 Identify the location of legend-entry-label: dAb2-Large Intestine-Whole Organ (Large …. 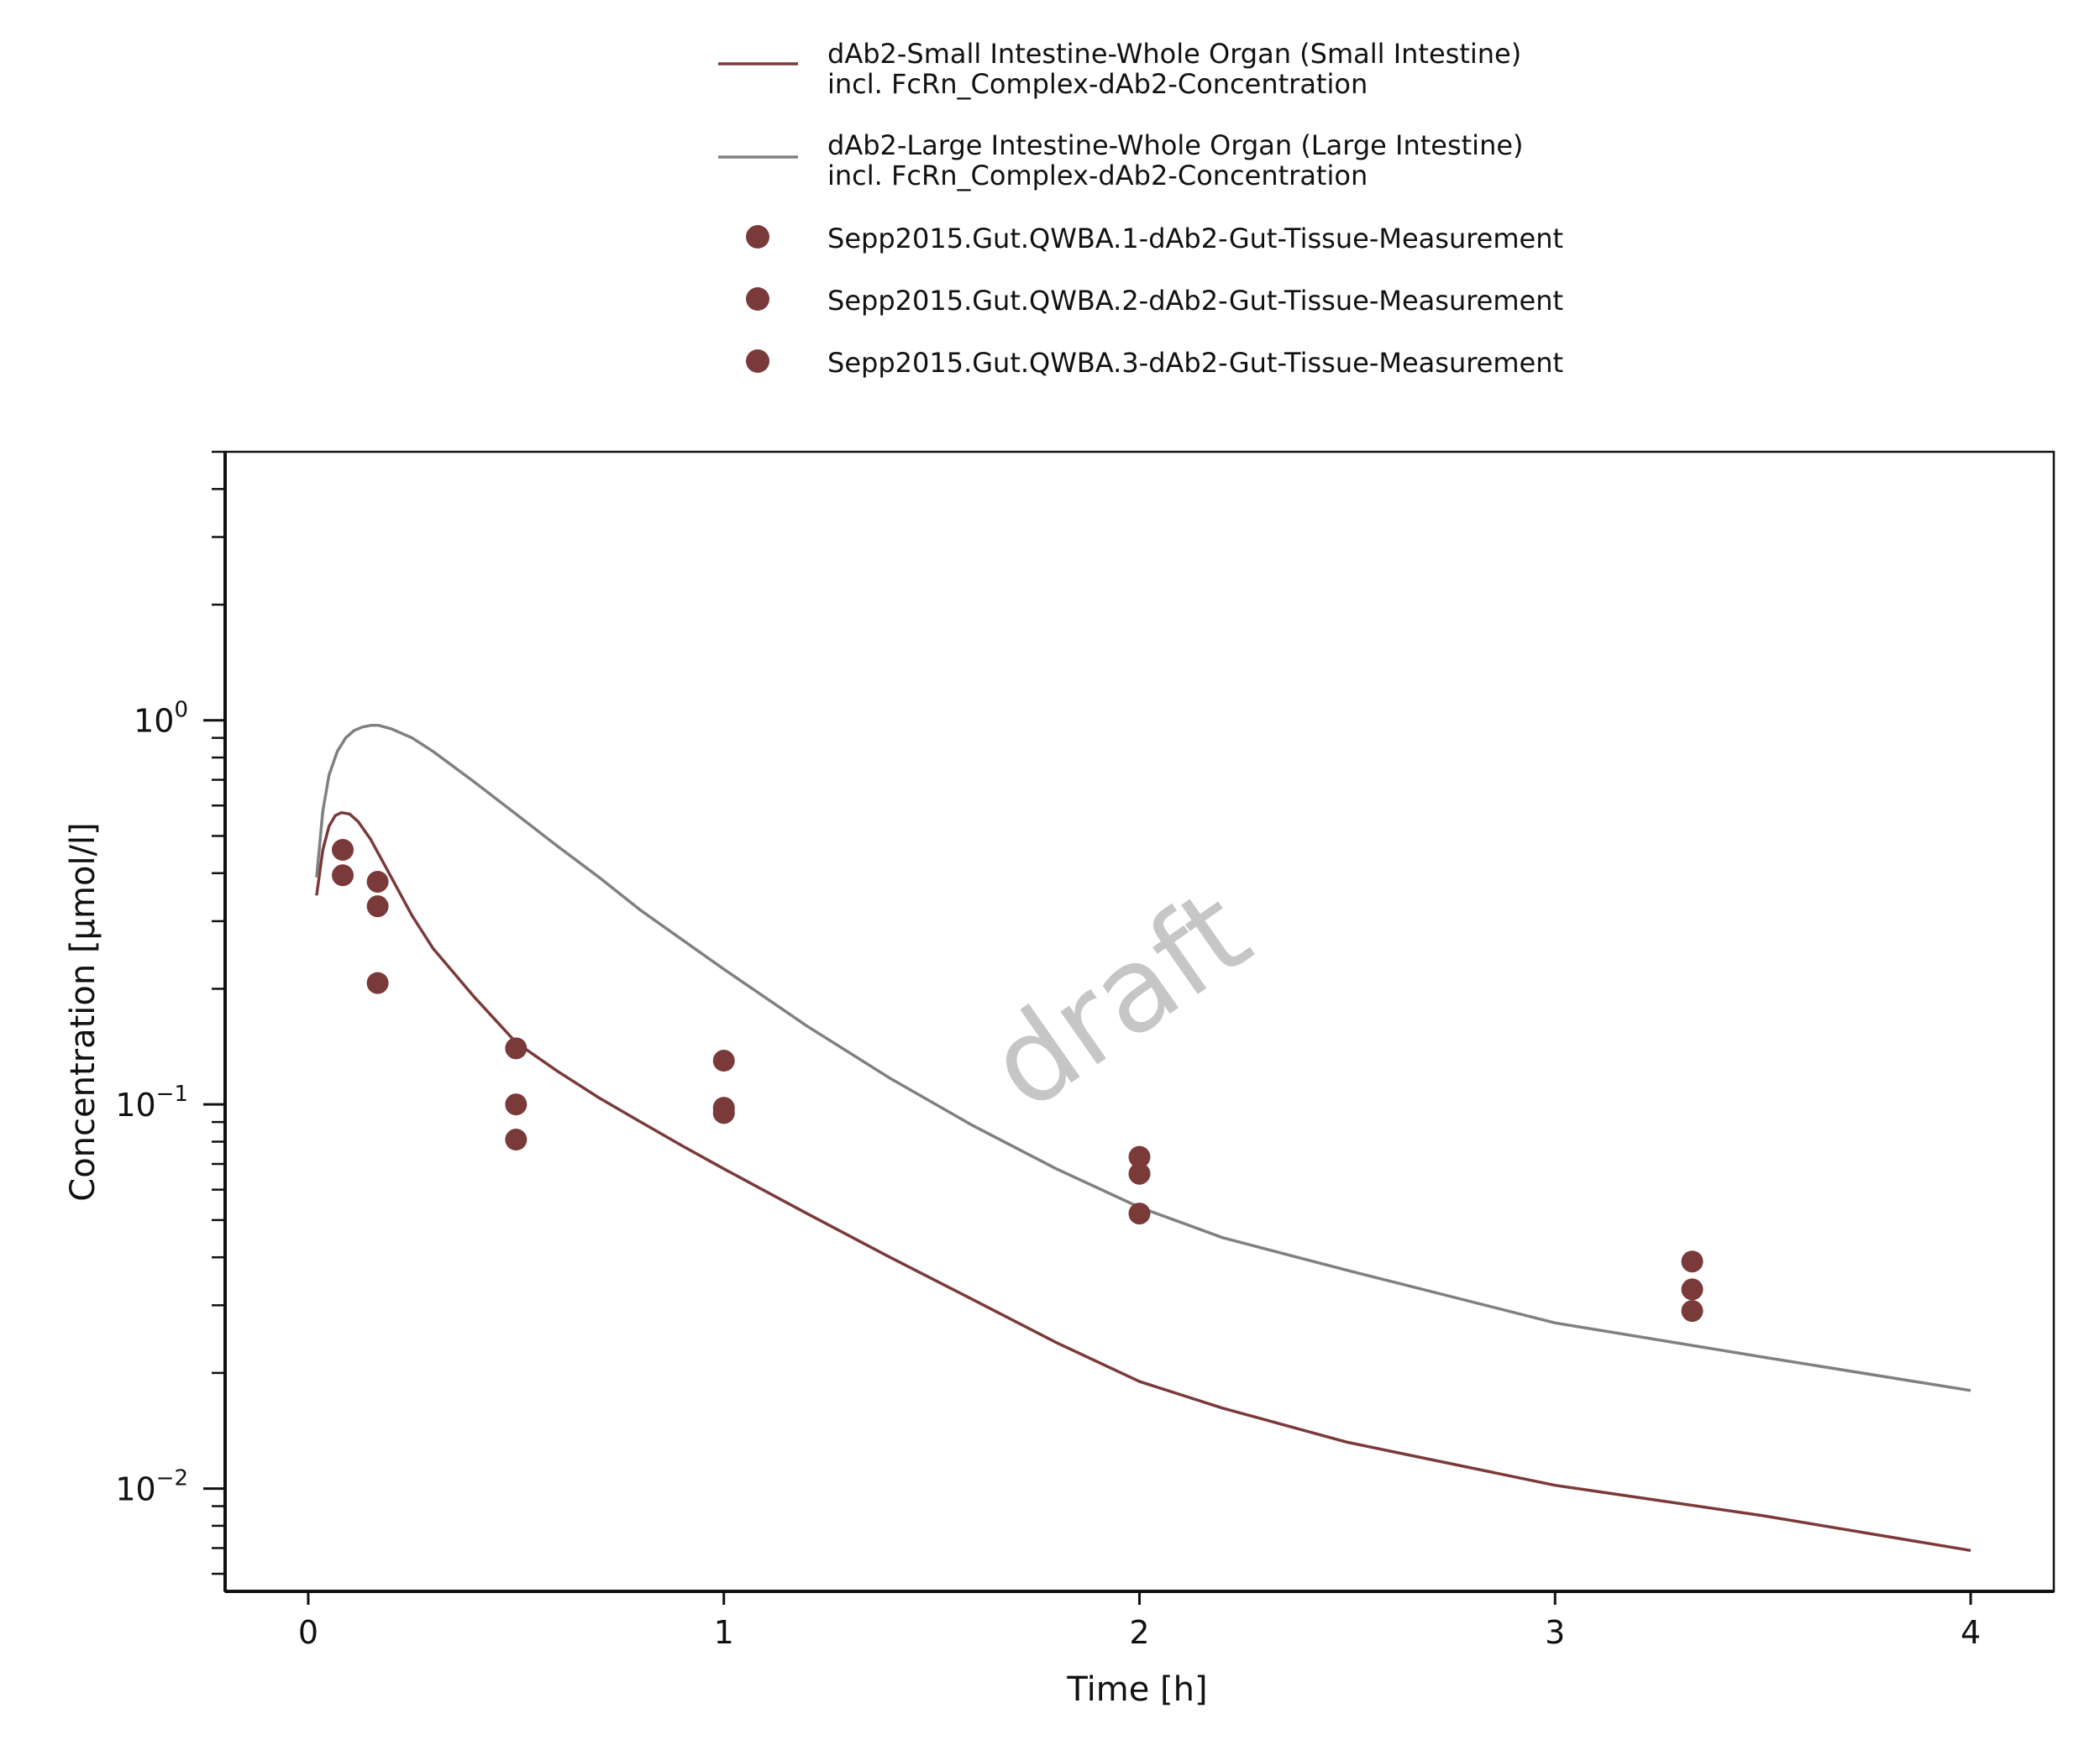
(1175, 145).